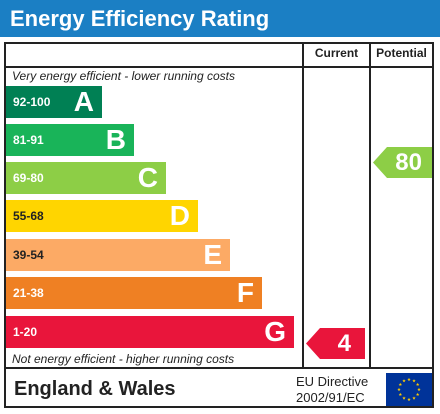 The width and height of the screenshot is (440, 414). I want to click on band-letter: G, so click(275, 331).